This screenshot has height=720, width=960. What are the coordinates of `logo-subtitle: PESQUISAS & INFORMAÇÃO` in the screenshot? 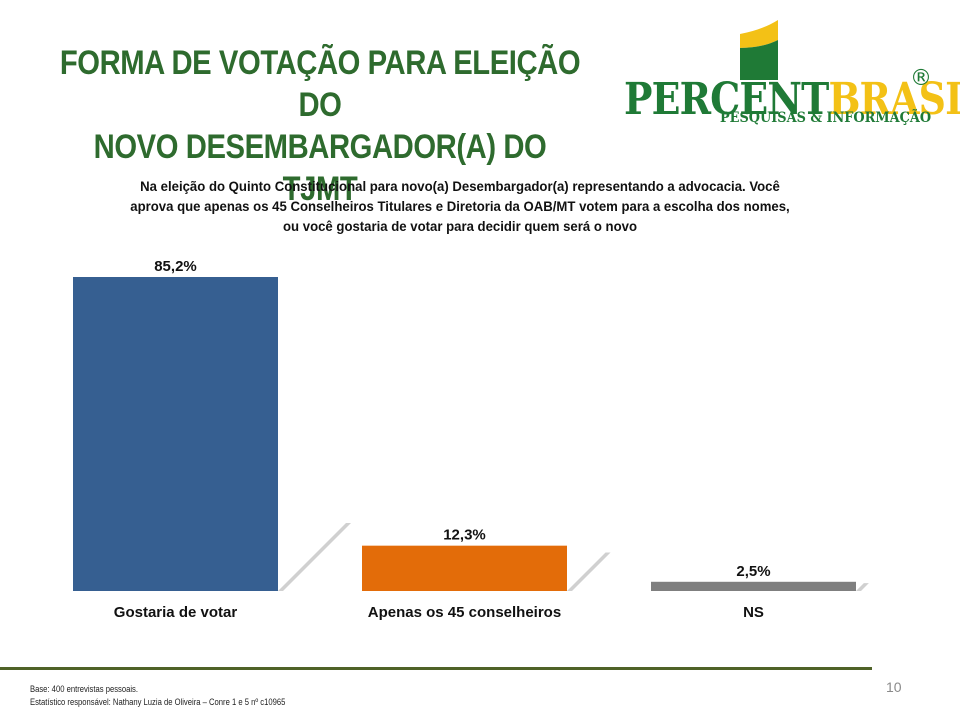 It's located at (826, 118).